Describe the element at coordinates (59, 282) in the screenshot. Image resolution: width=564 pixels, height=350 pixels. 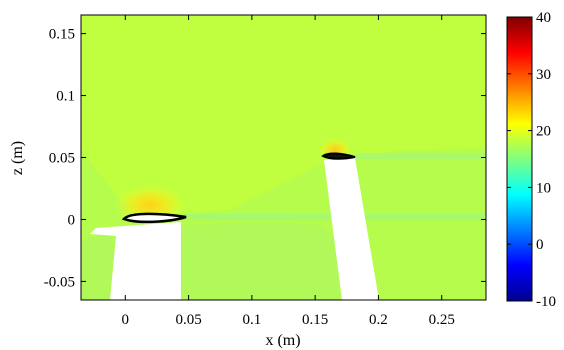
I see `y-tick-label: -0.05` at that location.